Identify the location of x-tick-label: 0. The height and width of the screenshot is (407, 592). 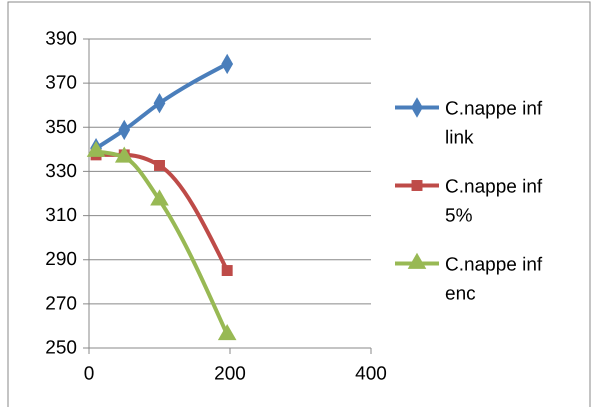
(89, 374).